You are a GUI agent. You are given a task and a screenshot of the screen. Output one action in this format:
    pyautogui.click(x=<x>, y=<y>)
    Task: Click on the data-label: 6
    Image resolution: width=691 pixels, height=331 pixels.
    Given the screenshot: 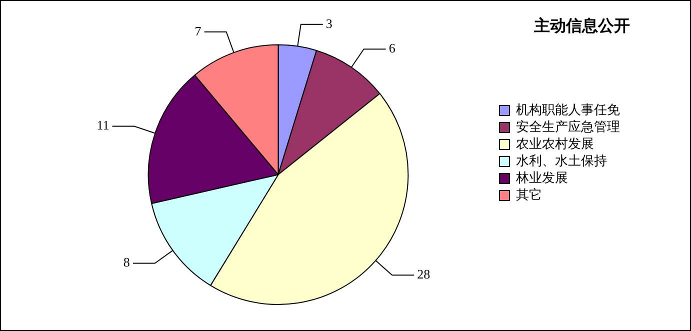 What is the action you would take?
    pyautogui.click(x=392, y=48)
    